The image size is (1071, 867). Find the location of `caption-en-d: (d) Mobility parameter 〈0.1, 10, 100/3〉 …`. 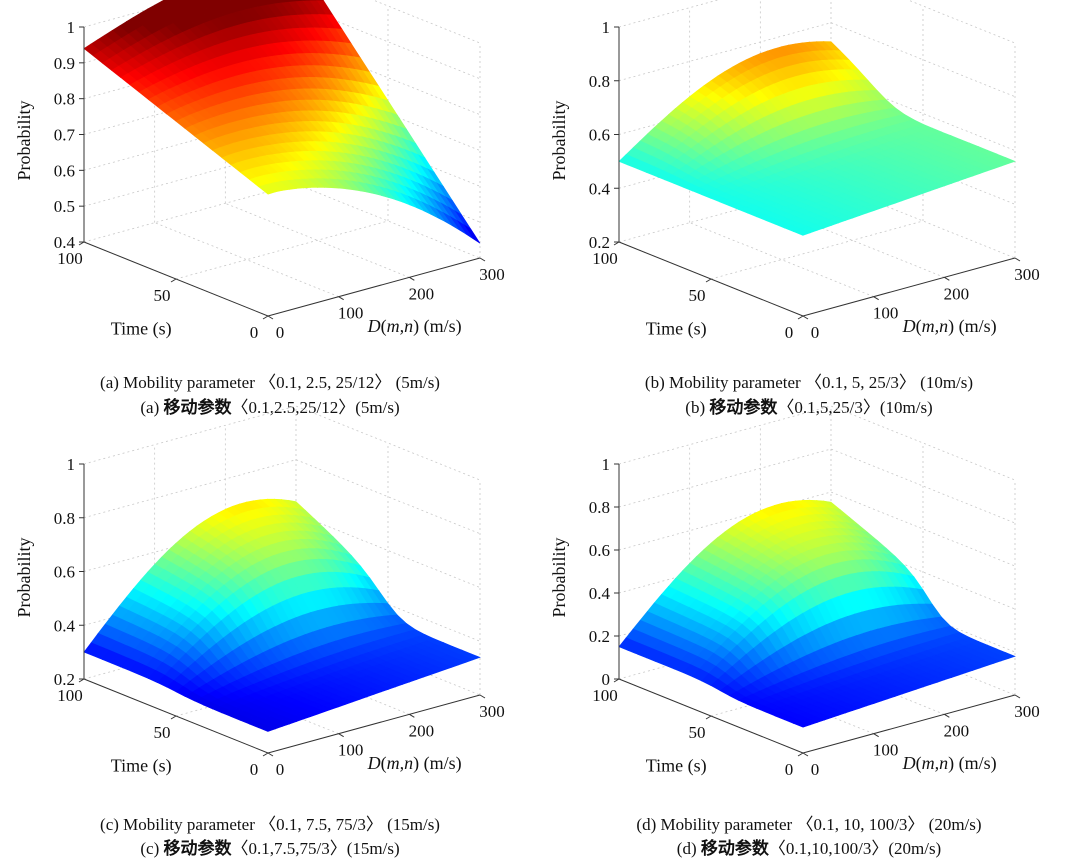

caption-en-d: (d) Mobility parameter 〈0.1, 10, 100/3〉 … is located at coordinates (809, 824).